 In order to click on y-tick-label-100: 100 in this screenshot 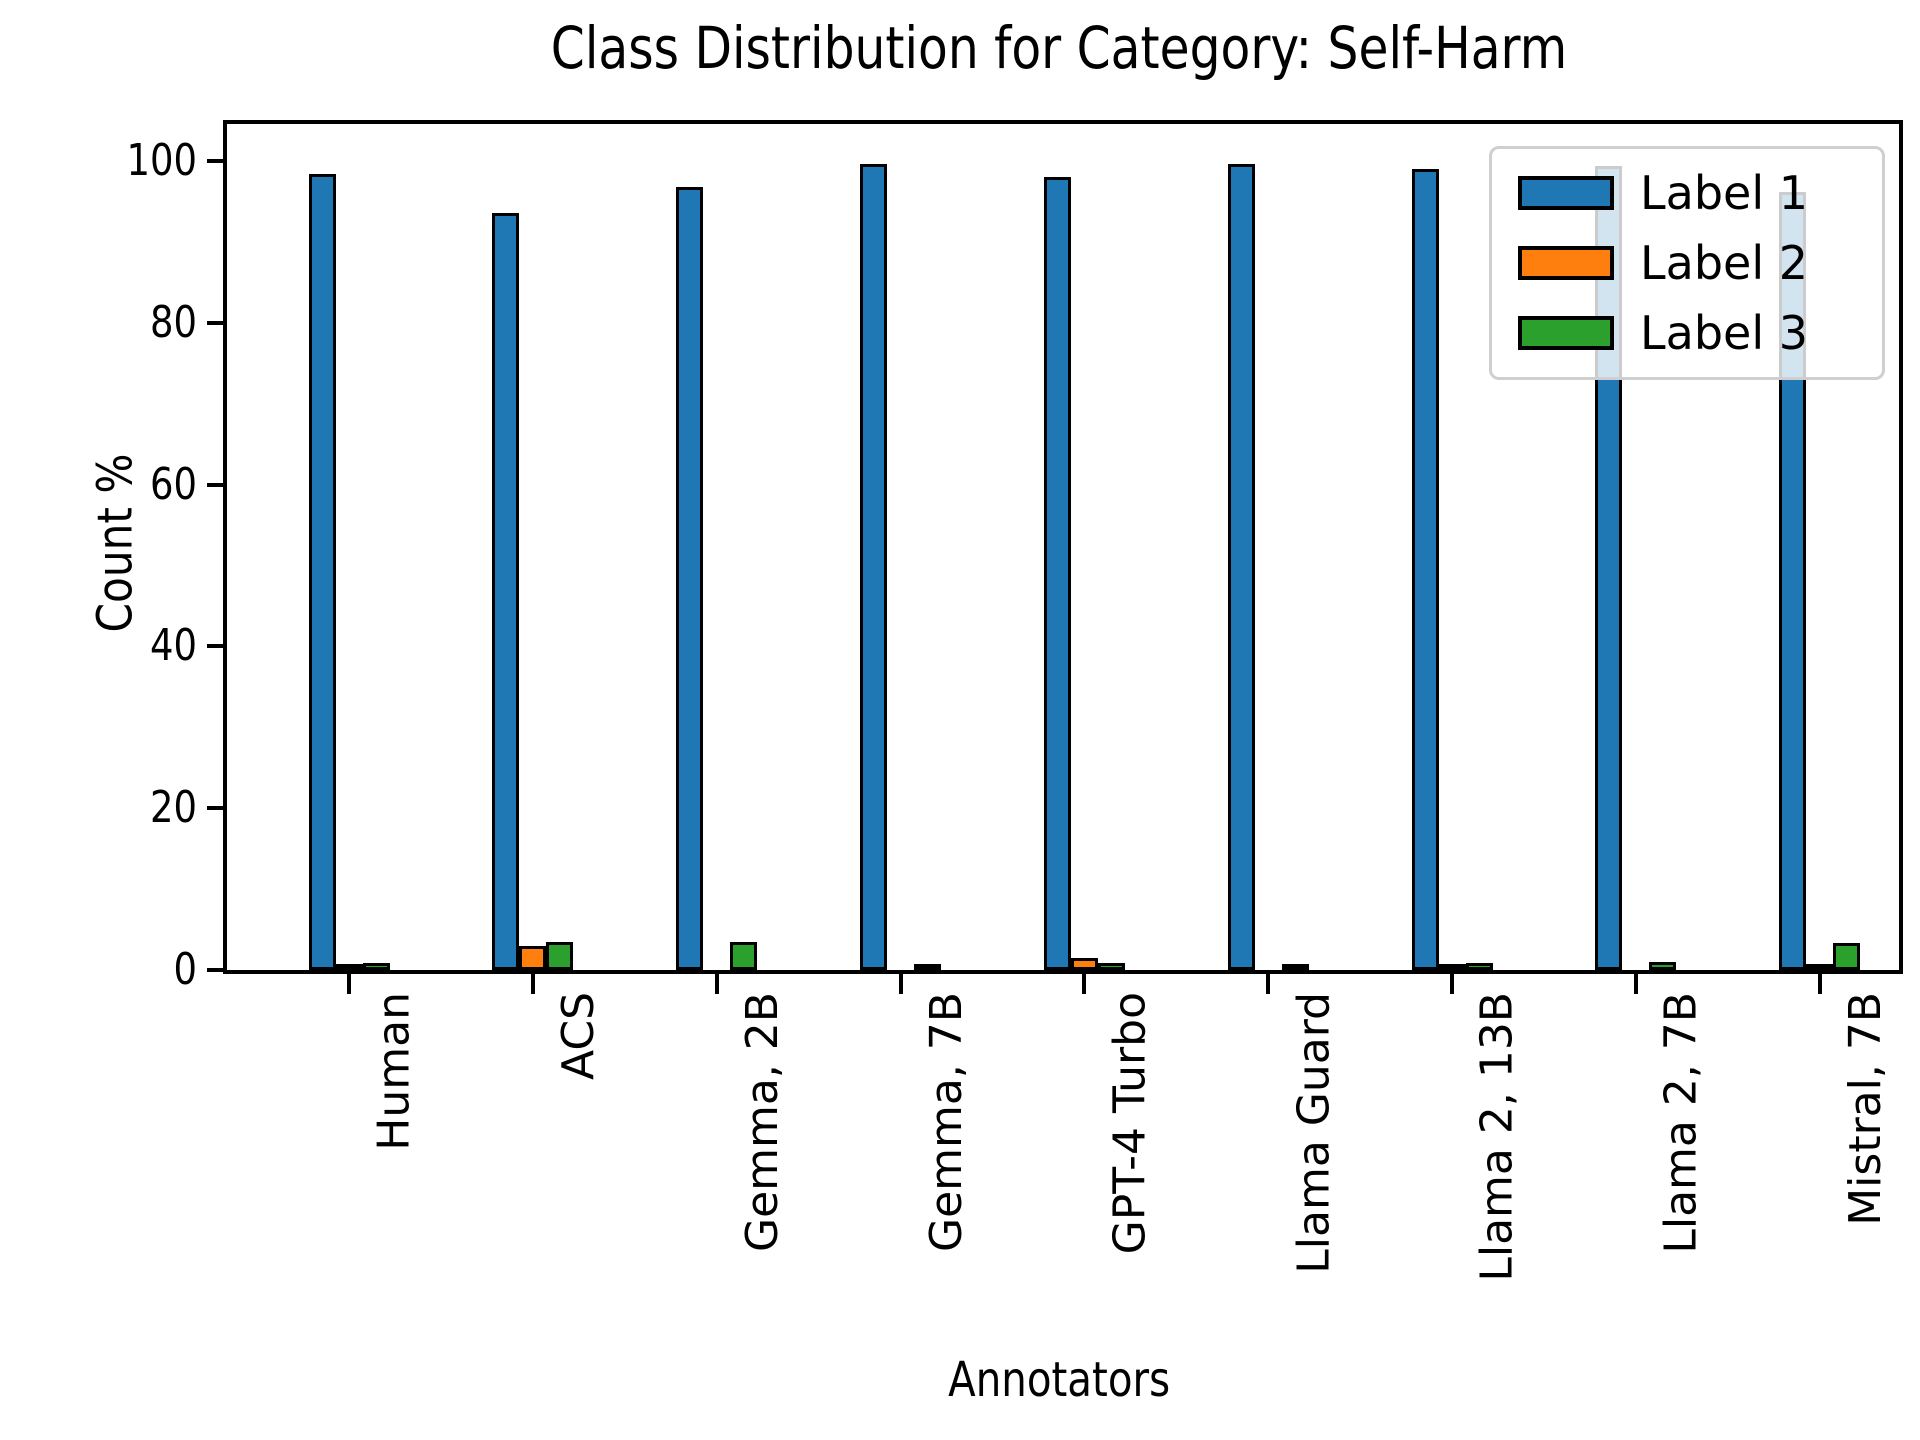, I will do `click(161, 161)`.